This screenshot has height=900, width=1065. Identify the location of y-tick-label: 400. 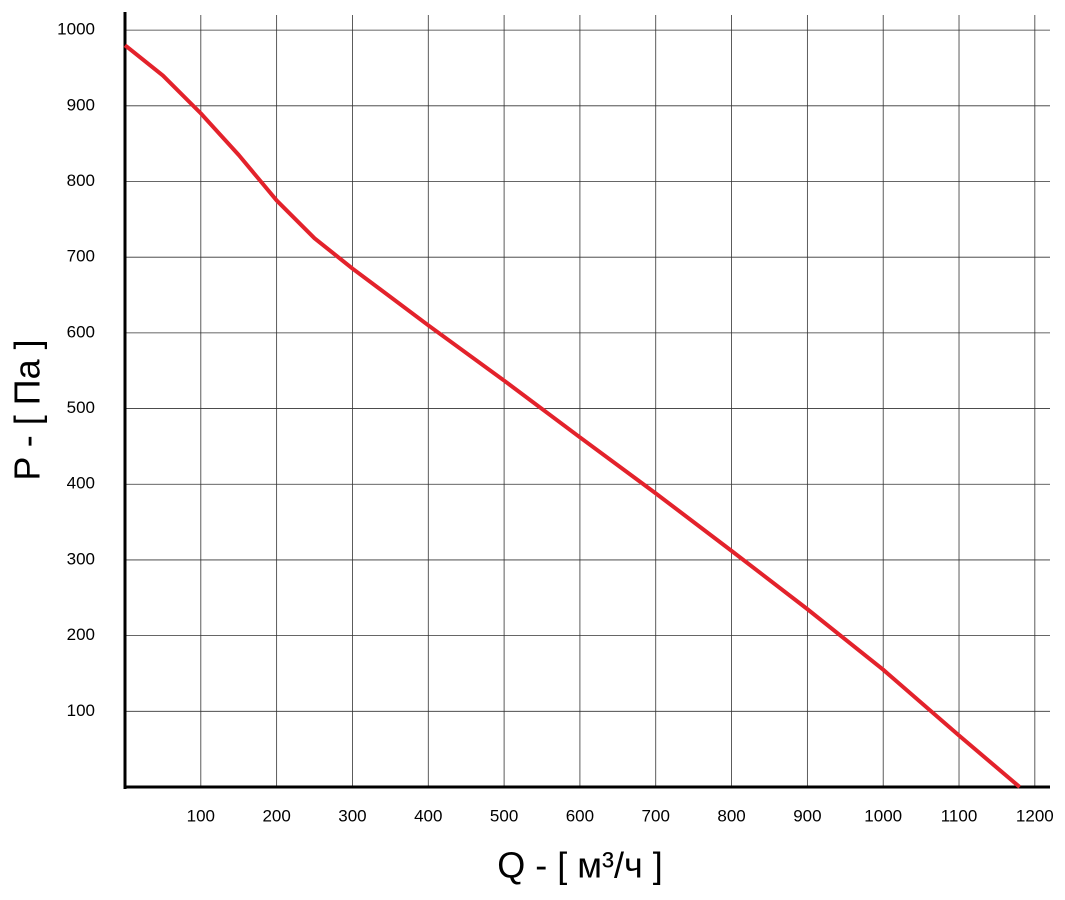
(81, 483).